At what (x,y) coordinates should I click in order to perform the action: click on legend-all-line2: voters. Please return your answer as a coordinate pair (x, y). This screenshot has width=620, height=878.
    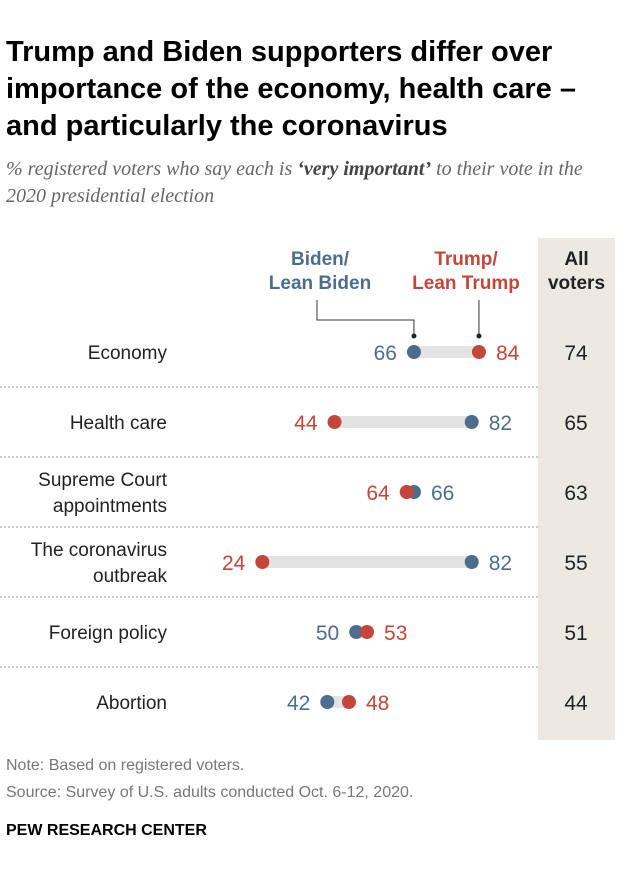
    Looking at the image, I should click on (576, 283).